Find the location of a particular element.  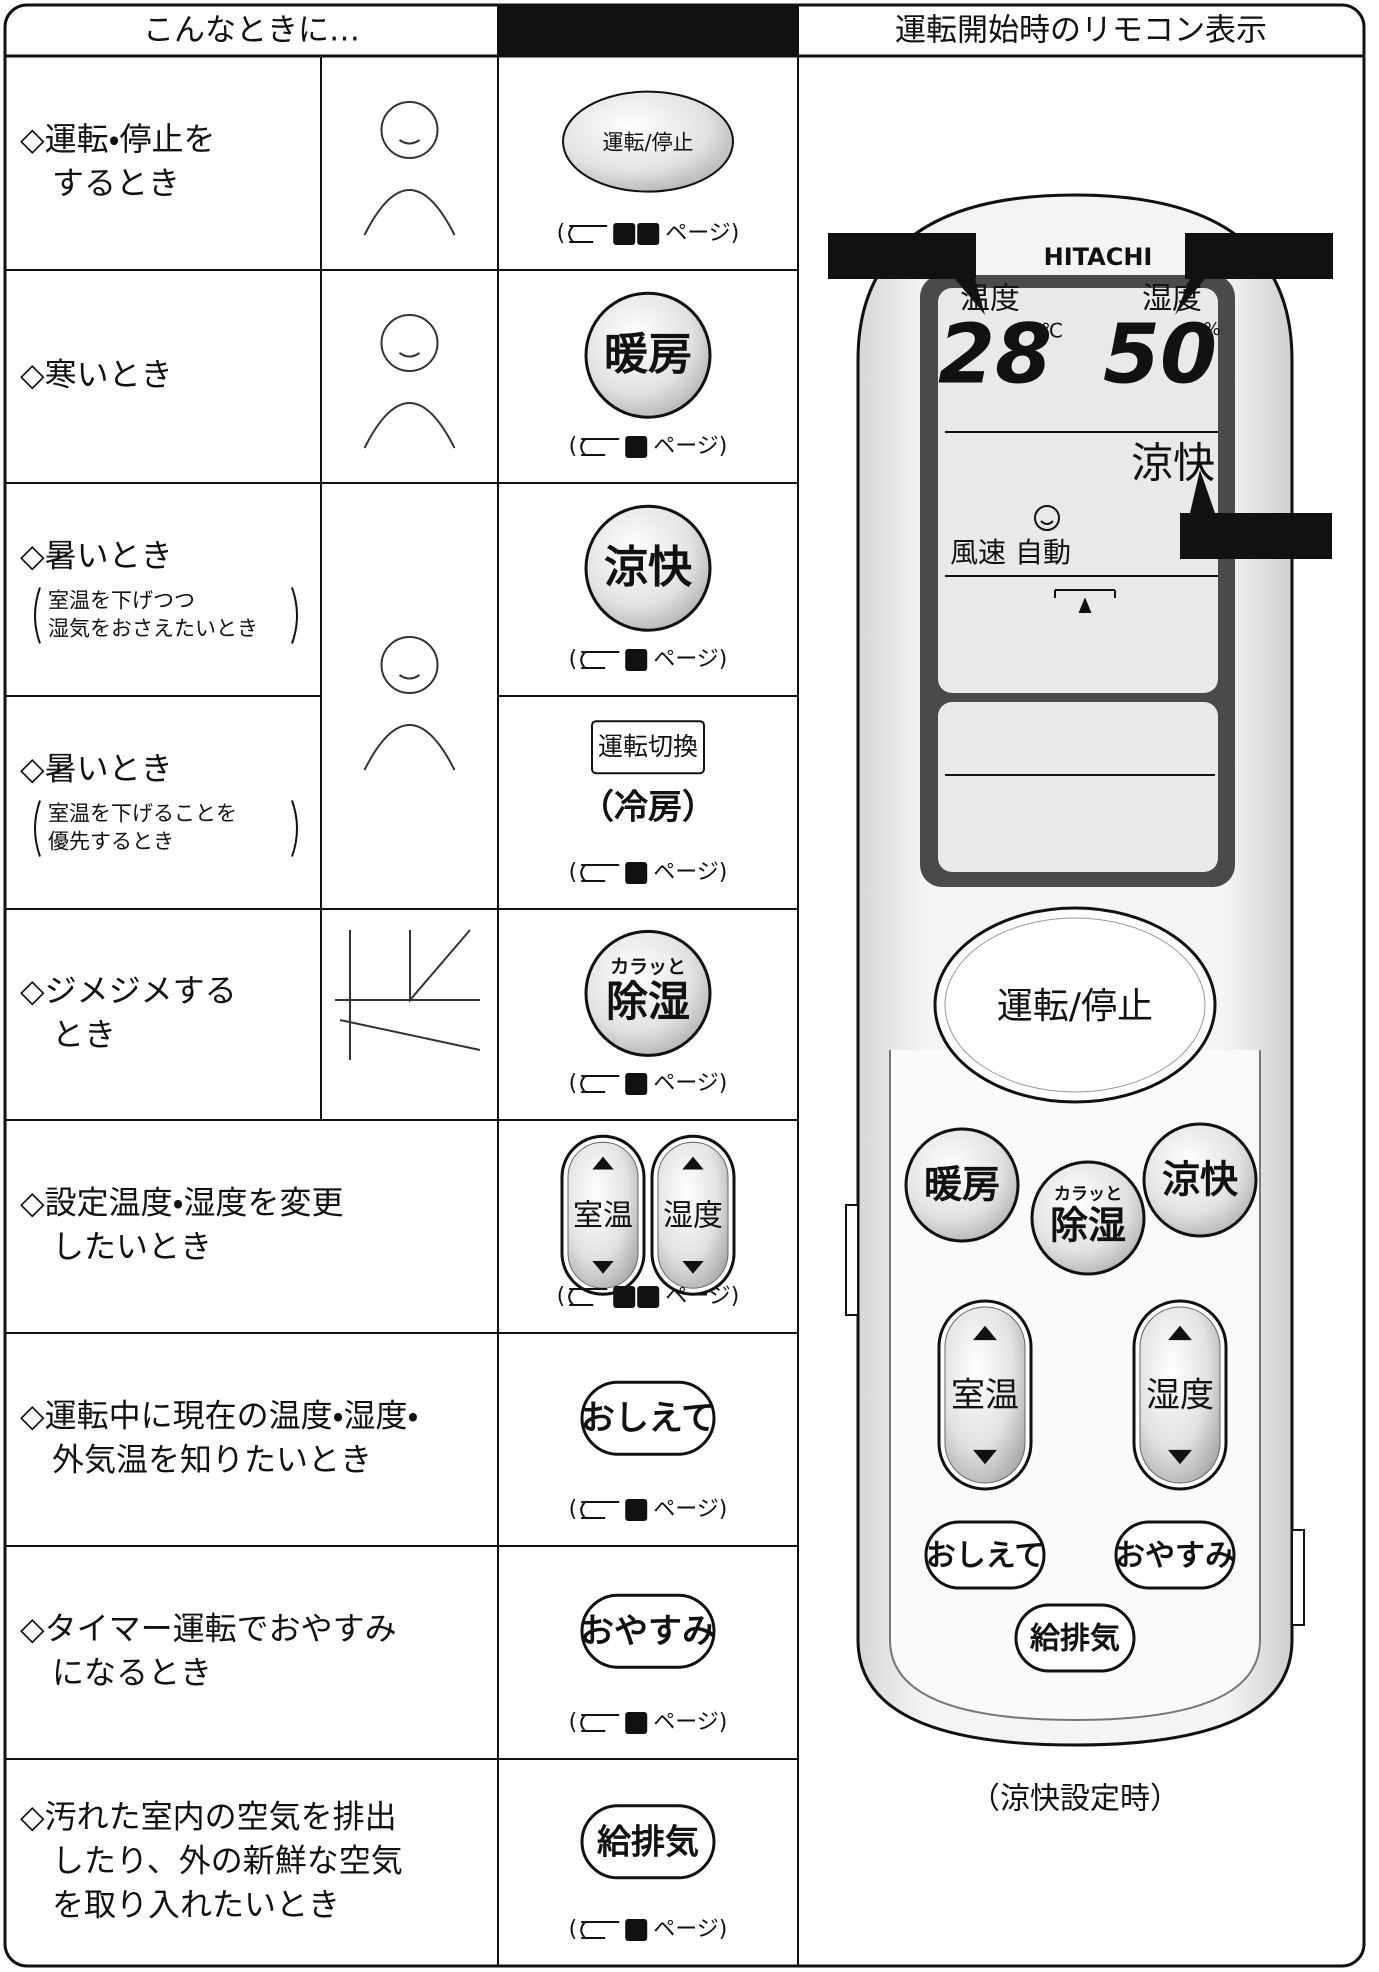

situation-text: ◇汚れた室内の空気を排出 is located at coordinates (208, 1817).